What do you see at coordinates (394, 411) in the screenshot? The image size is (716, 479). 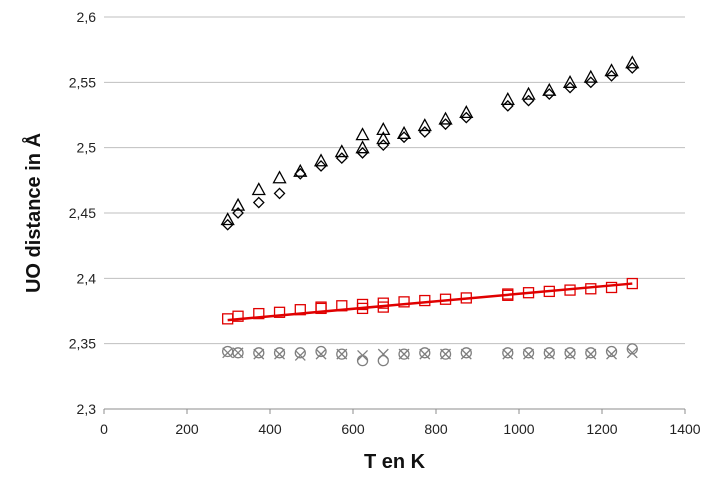 I see `axes` at bounding box center [394, 411].